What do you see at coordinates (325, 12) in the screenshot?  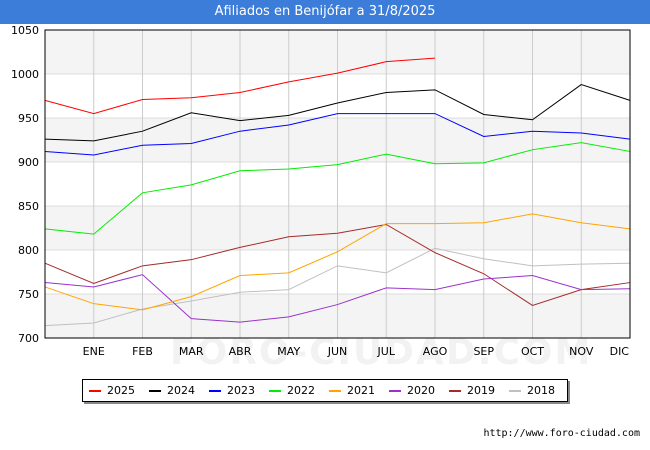 I see `chart-title: Afiliados en Benijófar a 31/8/2025` at bounding box center [325, 12].